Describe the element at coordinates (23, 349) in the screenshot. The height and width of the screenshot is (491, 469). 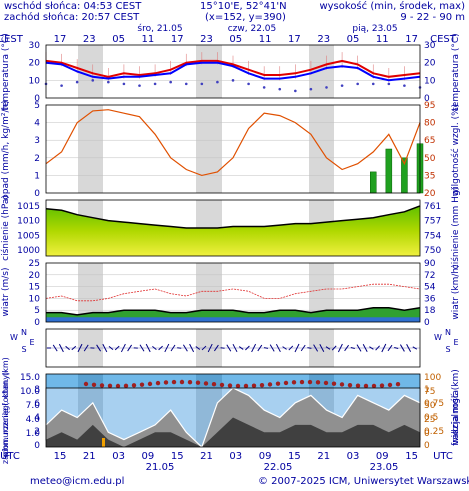
I see `dir-label-s: S` at that location.